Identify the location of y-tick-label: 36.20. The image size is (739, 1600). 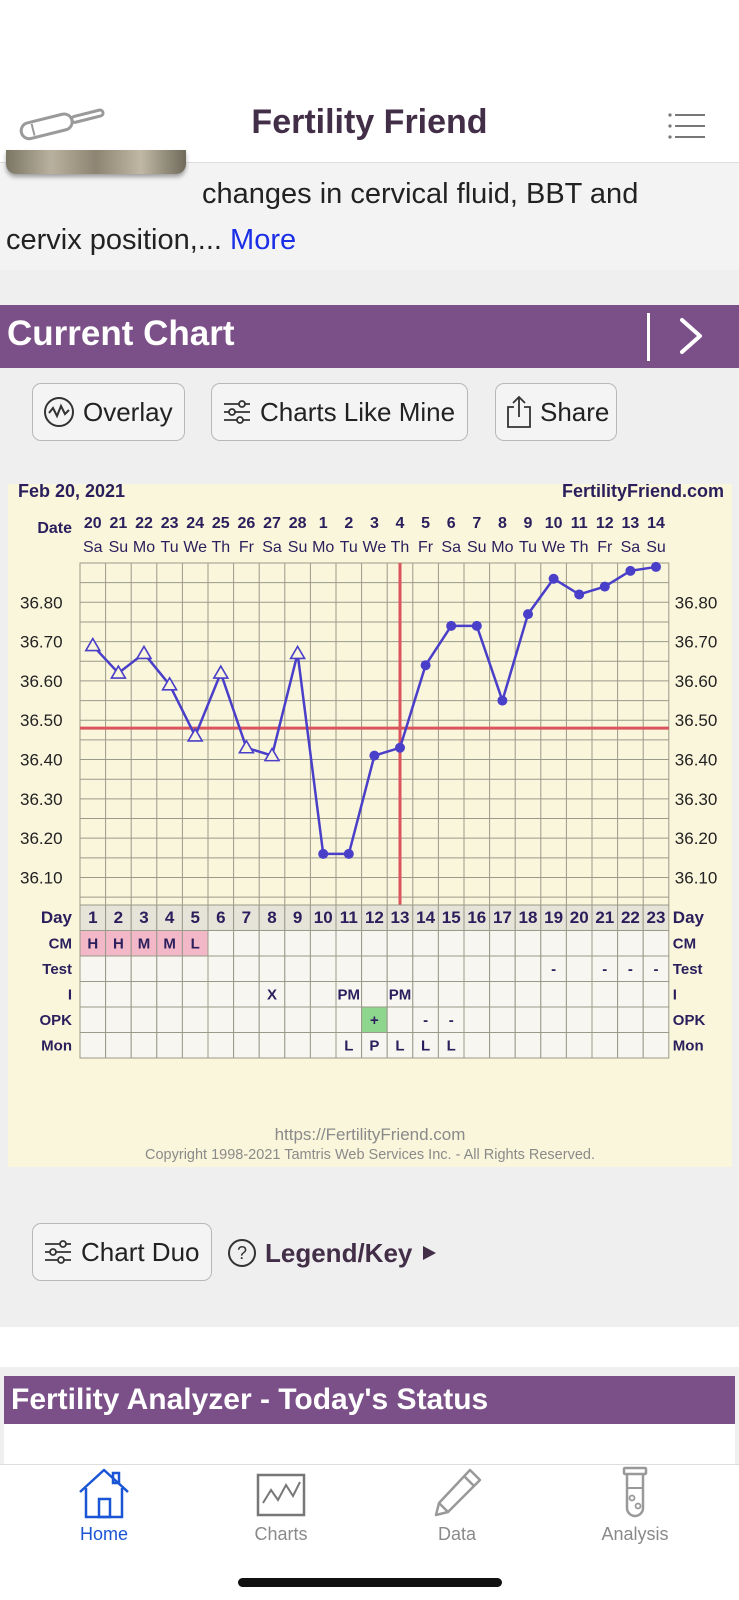
(41, 838).